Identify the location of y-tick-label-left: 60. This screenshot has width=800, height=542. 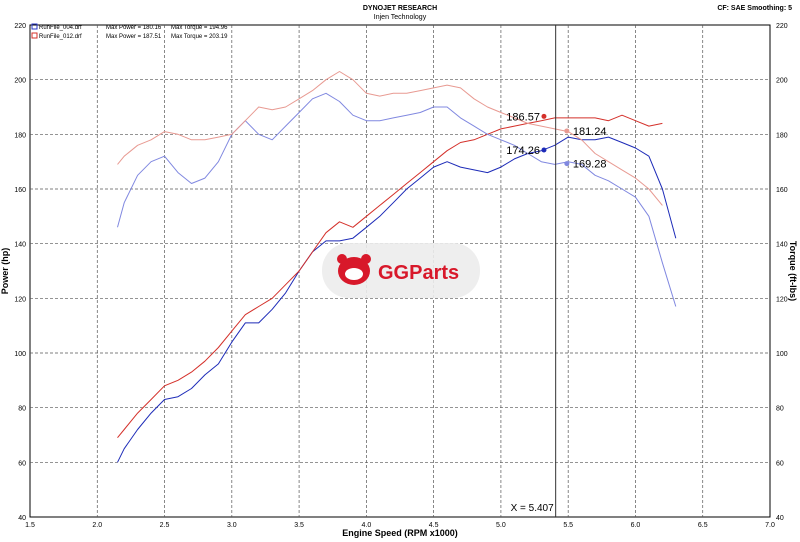
(22, 463).